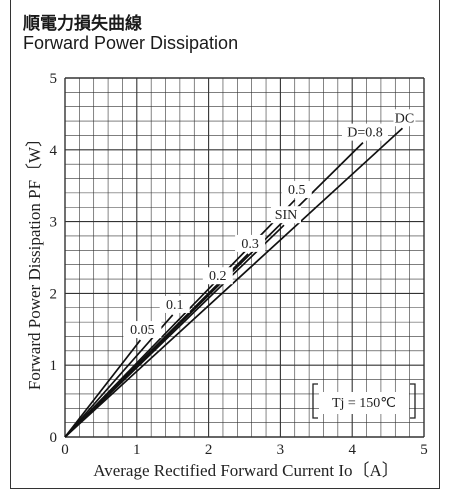 Image resolution: width=452 pixels, height=491 pixels. Describe the element at coordinates (131, 43) in the screenshot. I see `chart-title-english: Forward Power Dissipation` at that location.